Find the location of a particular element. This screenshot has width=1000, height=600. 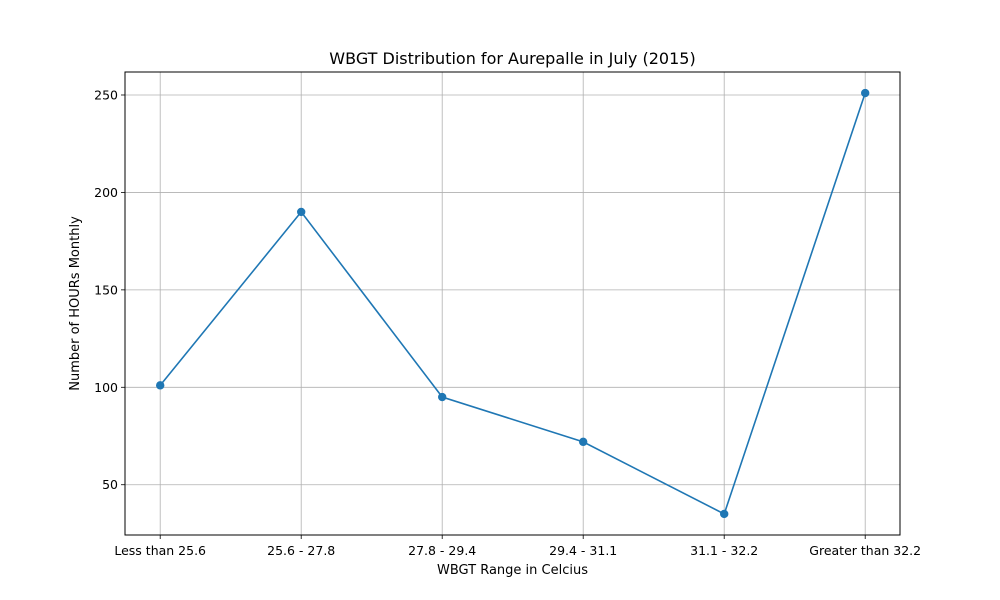

y-tick-label: 250 is located at coordinates (106, 94).